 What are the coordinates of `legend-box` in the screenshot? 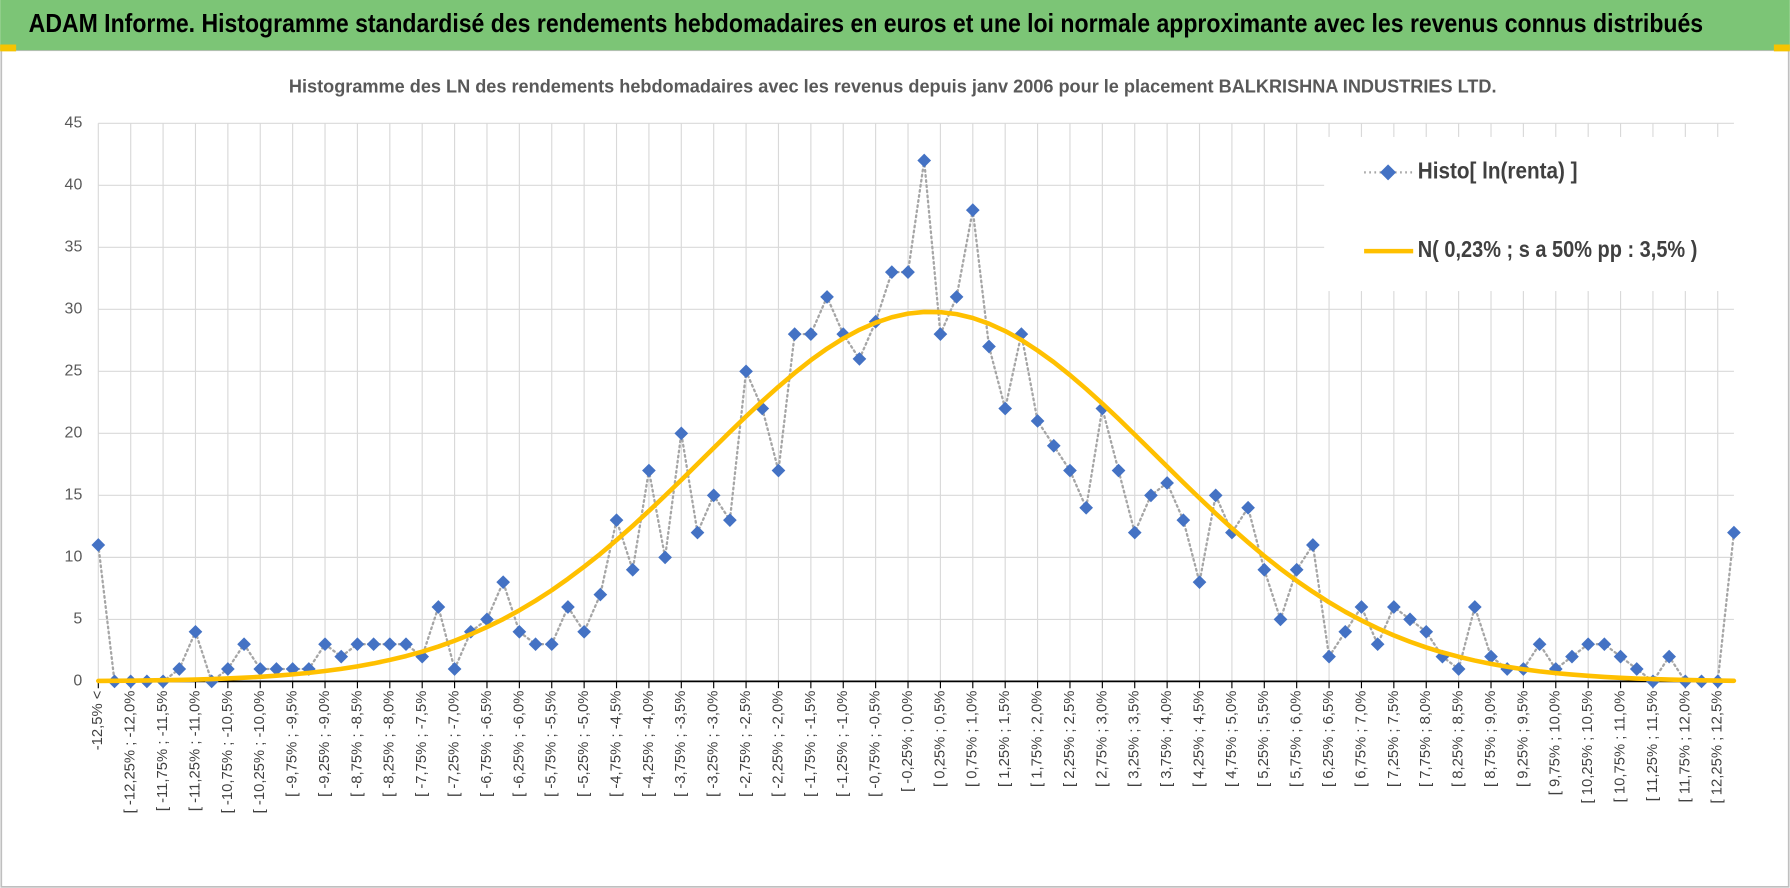 It's located at (1531, 214).